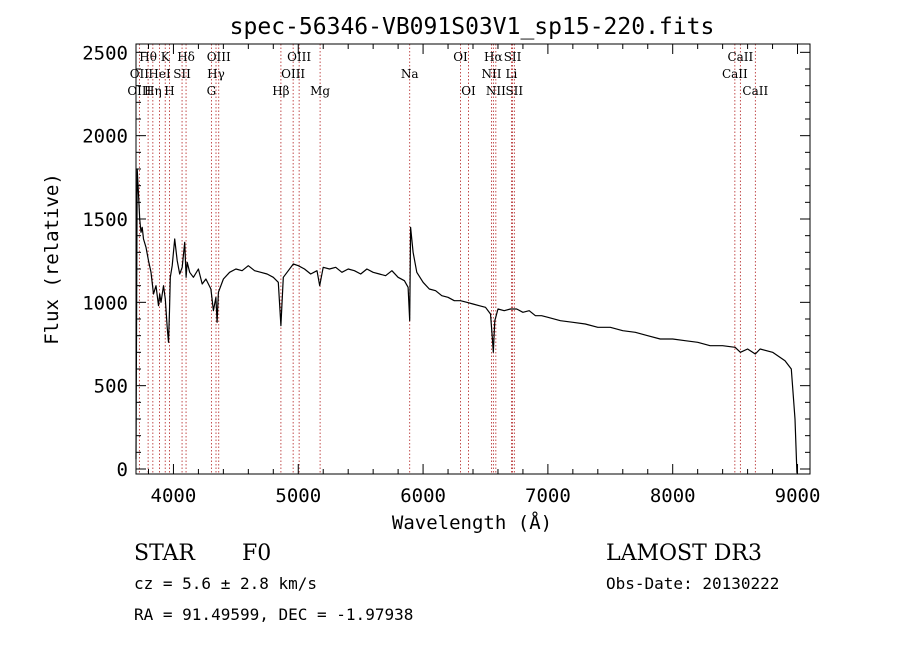 This screenshot has height=649, width=900. What do you see at coordinates (105, 303) in the screenshot?
I see `y-tick-label: 1000` at bounding box center [105, 303].